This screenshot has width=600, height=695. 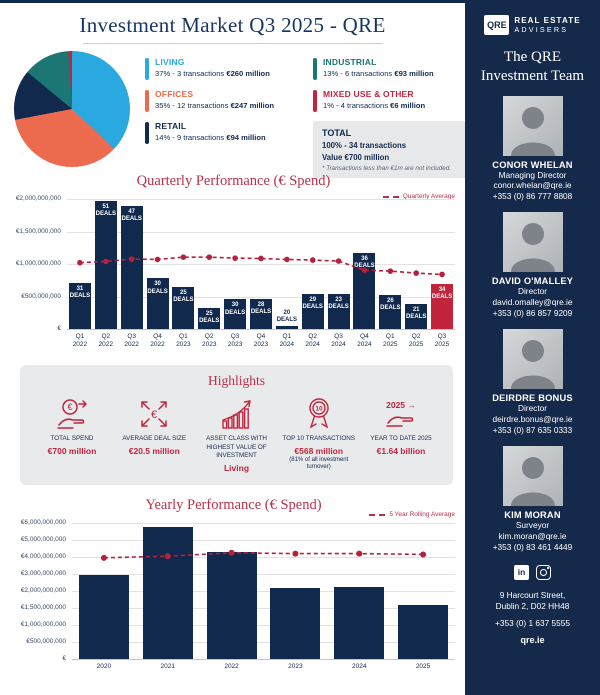 What do you see at coordinates (105, 264) in the screenshot?
I see `bar-q2-2022: 51 DEALS` at bounding box center [105, 264].